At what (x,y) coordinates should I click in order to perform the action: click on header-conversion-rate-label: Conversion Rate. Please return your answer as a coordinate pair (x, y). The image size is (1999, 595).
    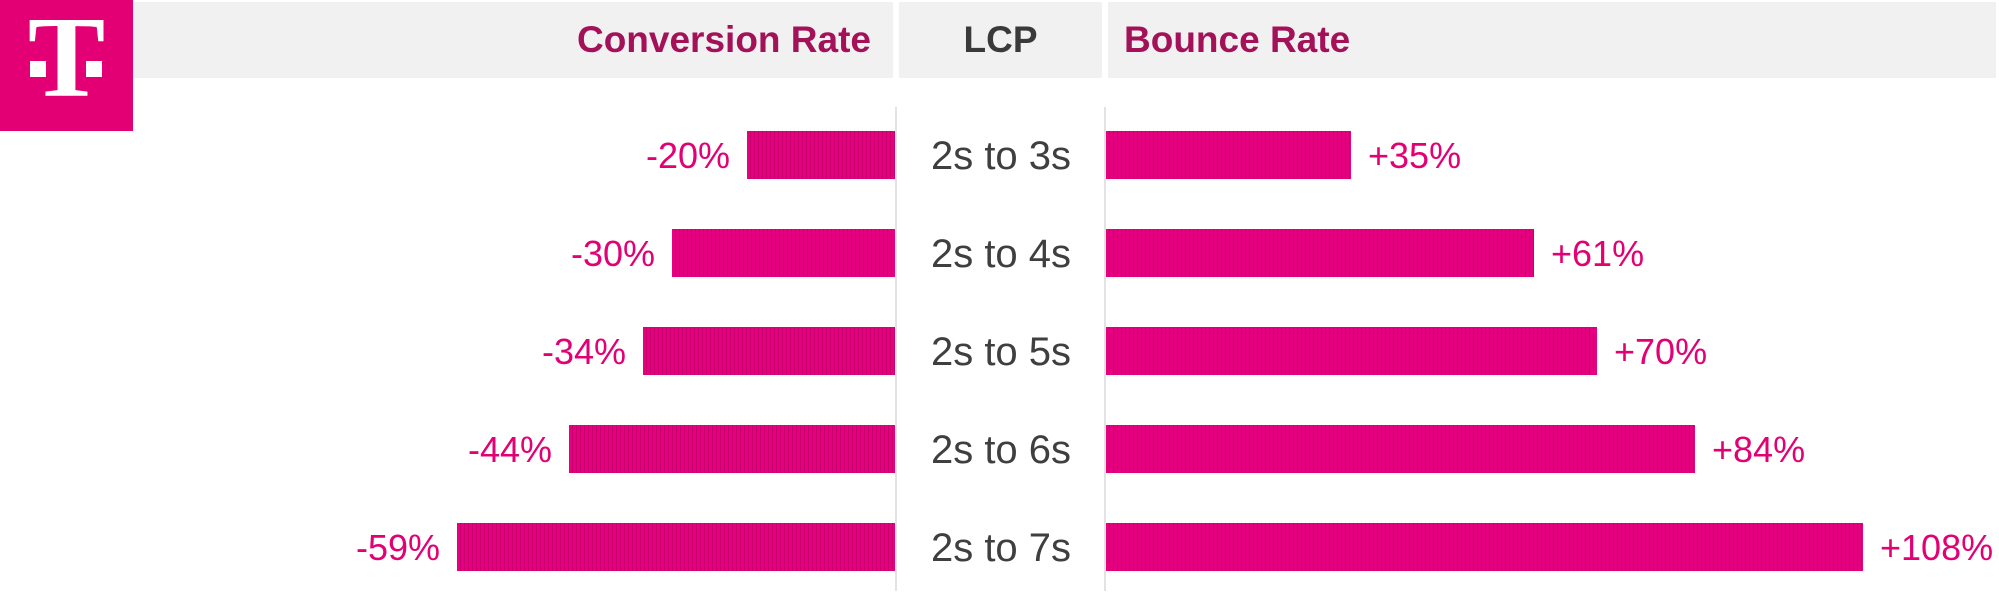
    Looking at the image, I should click on (723, 39).